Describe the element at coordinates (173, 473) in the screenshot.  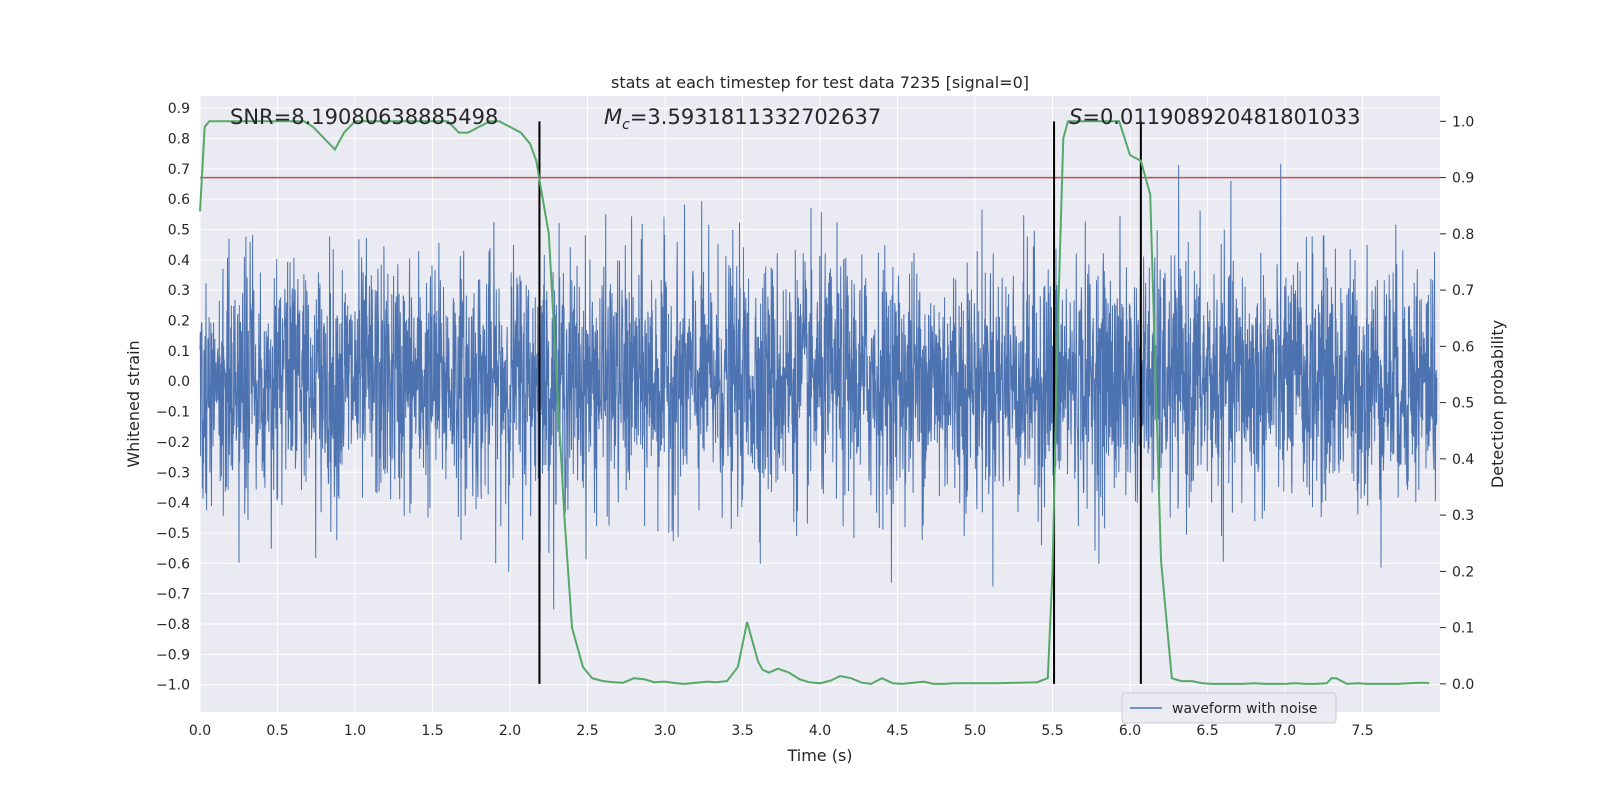
I see `y-tick-label: −0.3` at that location.